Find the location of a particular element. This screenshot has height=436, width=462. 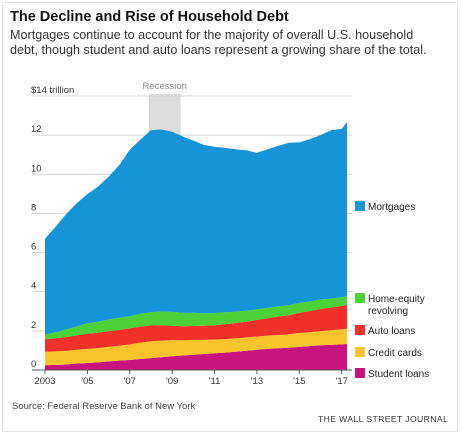

x-tick-label: '13 is located at coordinates (257, 381).